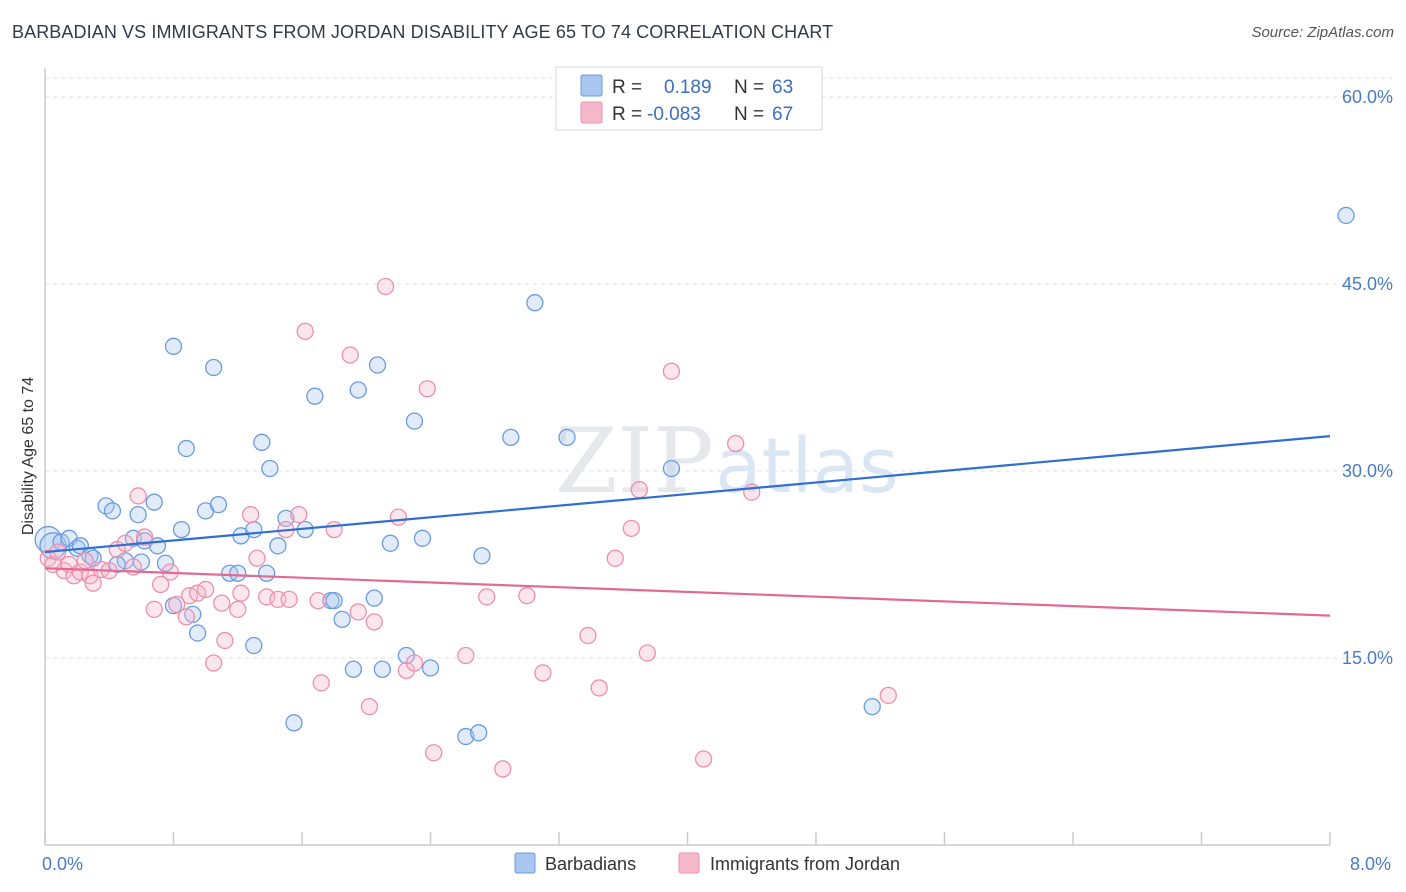 The width and height of the screenshot is (1406, 892). What do you see at coordinates (707, 863) in the screenshot?
I see `bottom-legend: Barbadians Immigrants from Jordan` at bounding box center [707, 863].